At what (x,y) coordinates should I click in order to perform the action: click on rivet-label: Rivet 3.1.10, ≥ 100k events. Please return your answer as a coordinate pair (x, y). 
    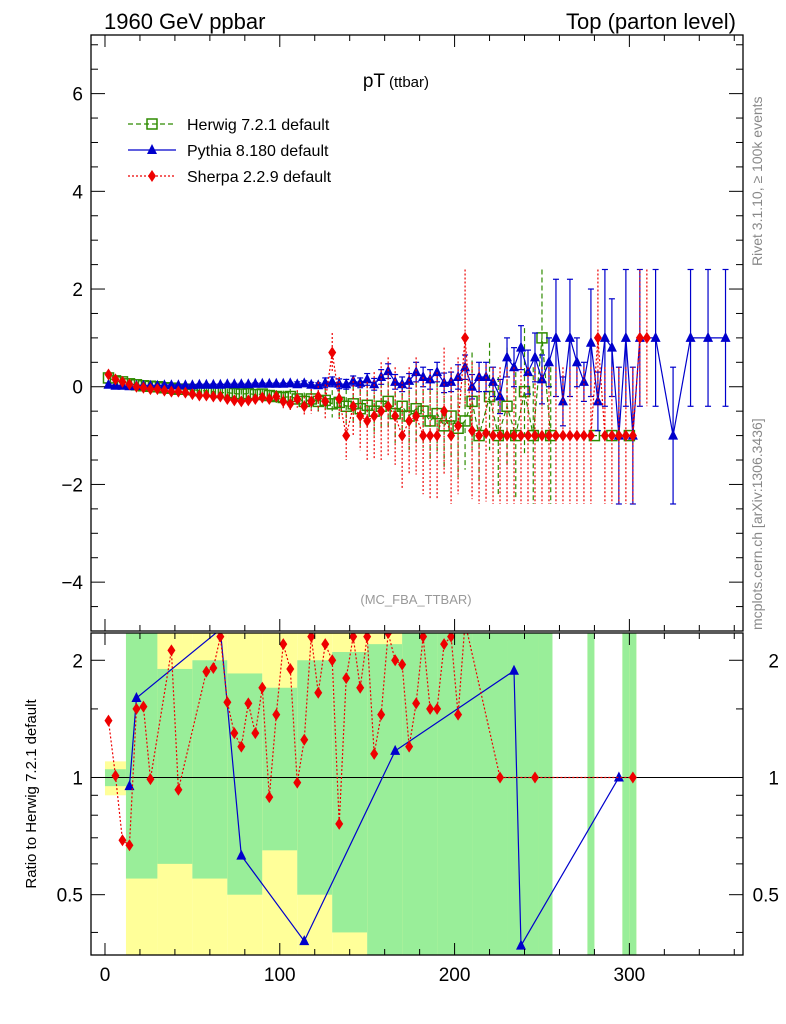
    Looking at the image, I should click on (757, 181).